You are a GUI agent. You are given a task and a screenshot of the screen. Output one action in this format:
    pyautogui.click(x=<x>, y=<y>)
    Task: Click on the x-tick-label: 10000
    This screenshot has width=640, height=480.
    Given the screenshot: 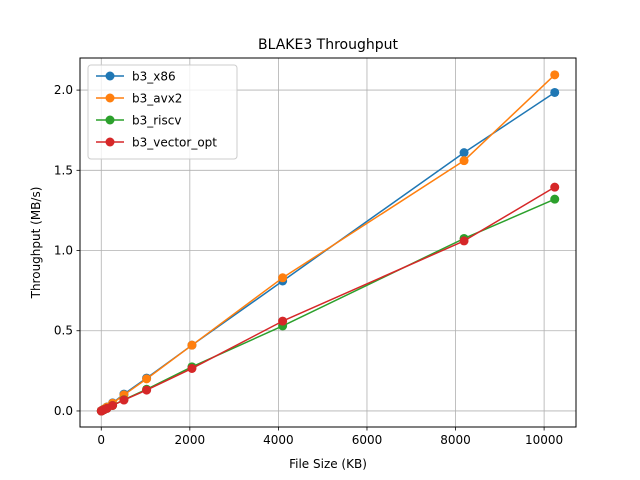 What is the action you would take?
    pyautogui.click(x=544, y=440)
    